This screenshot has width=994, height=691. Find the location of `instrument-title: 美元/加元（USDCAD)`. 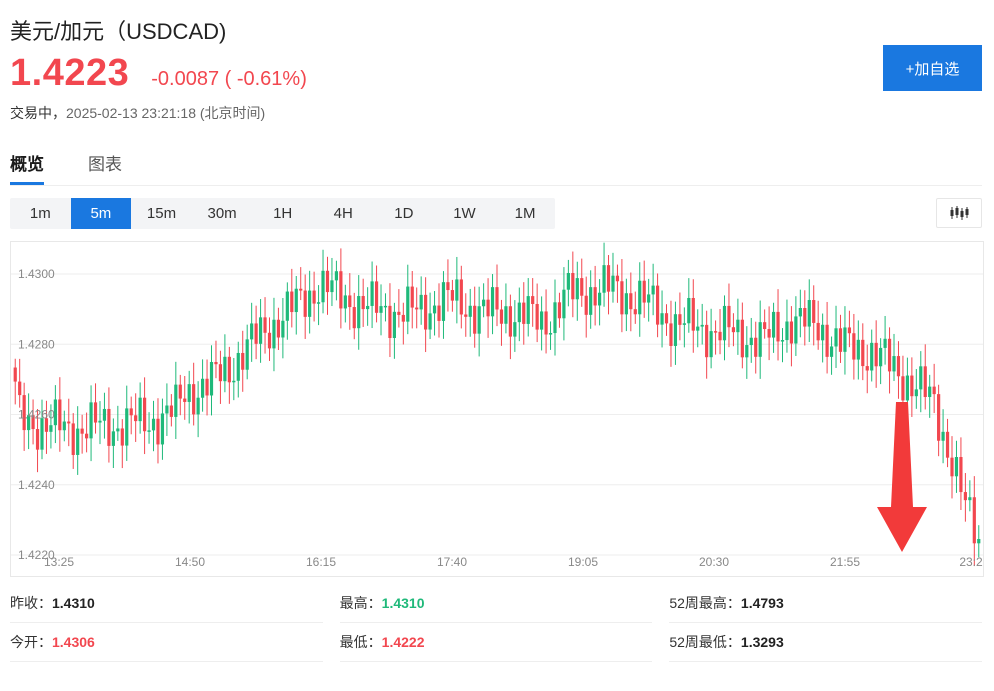

instrument-title: 美元/加元（USDCAD) is located at coordinates (118, 31).